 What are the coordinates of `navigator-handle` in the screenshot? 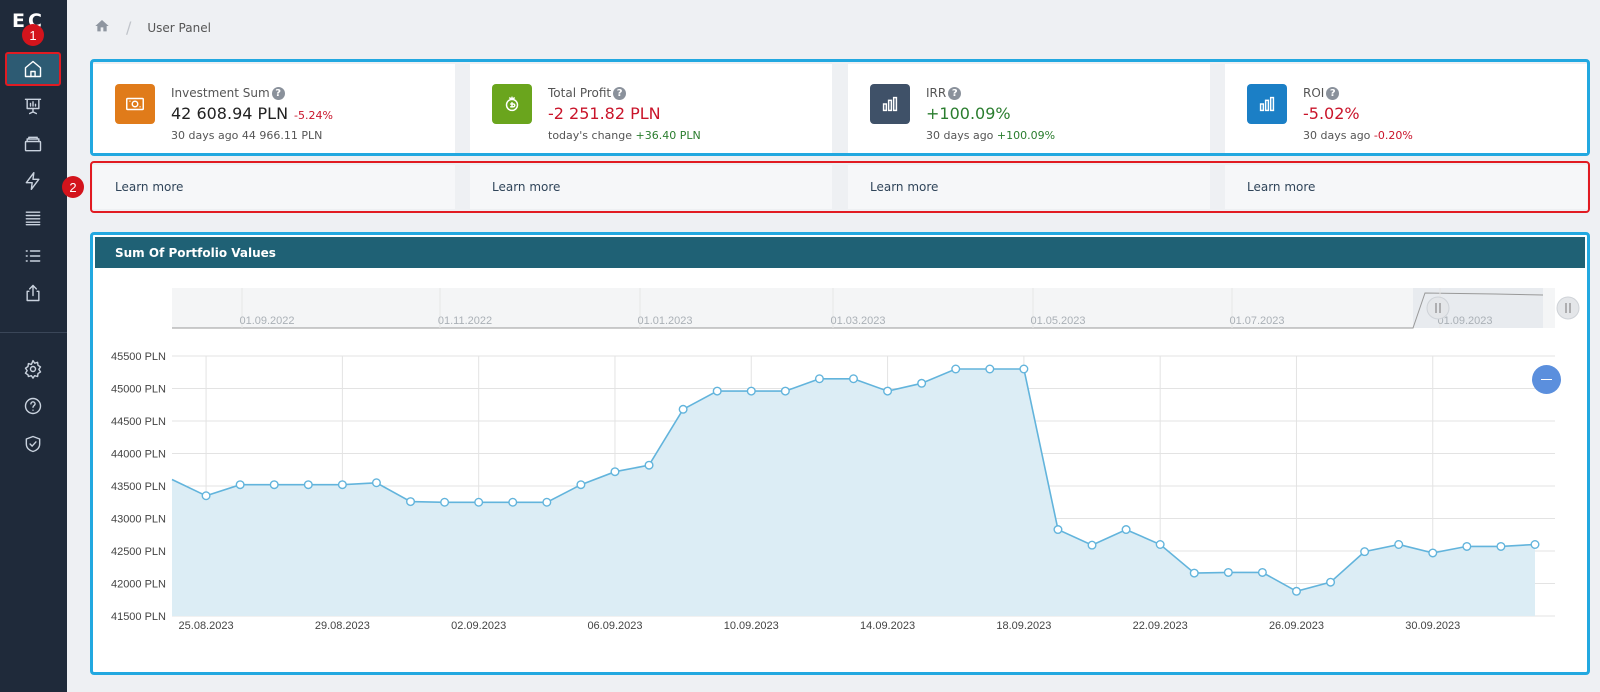 It's located at (1438, 308).